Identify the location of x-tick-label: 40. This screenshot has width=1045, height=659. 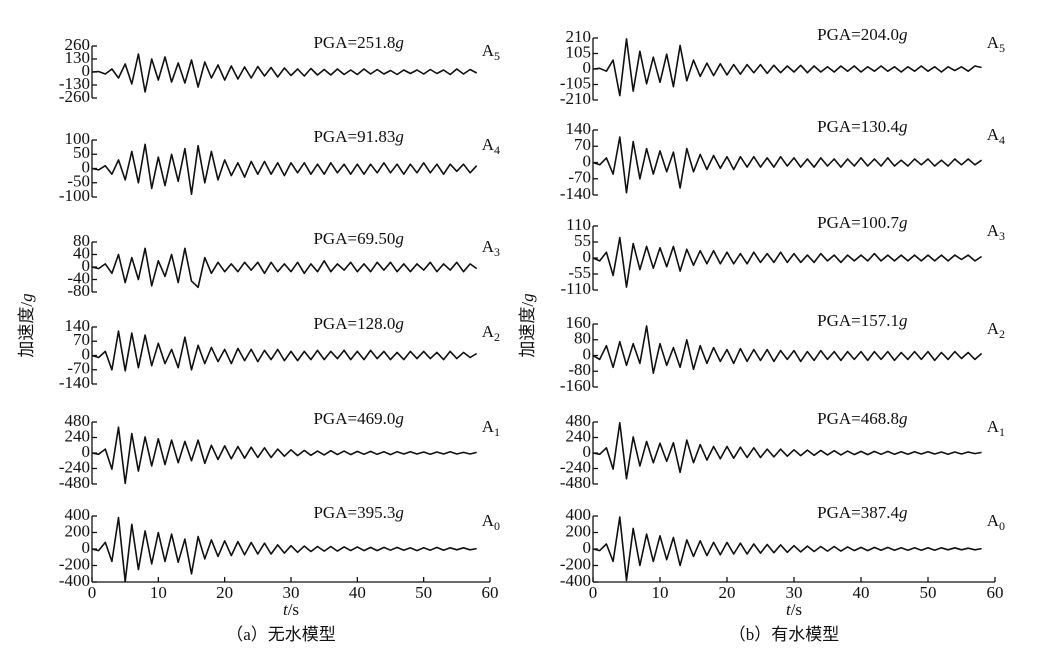
(357, 592).